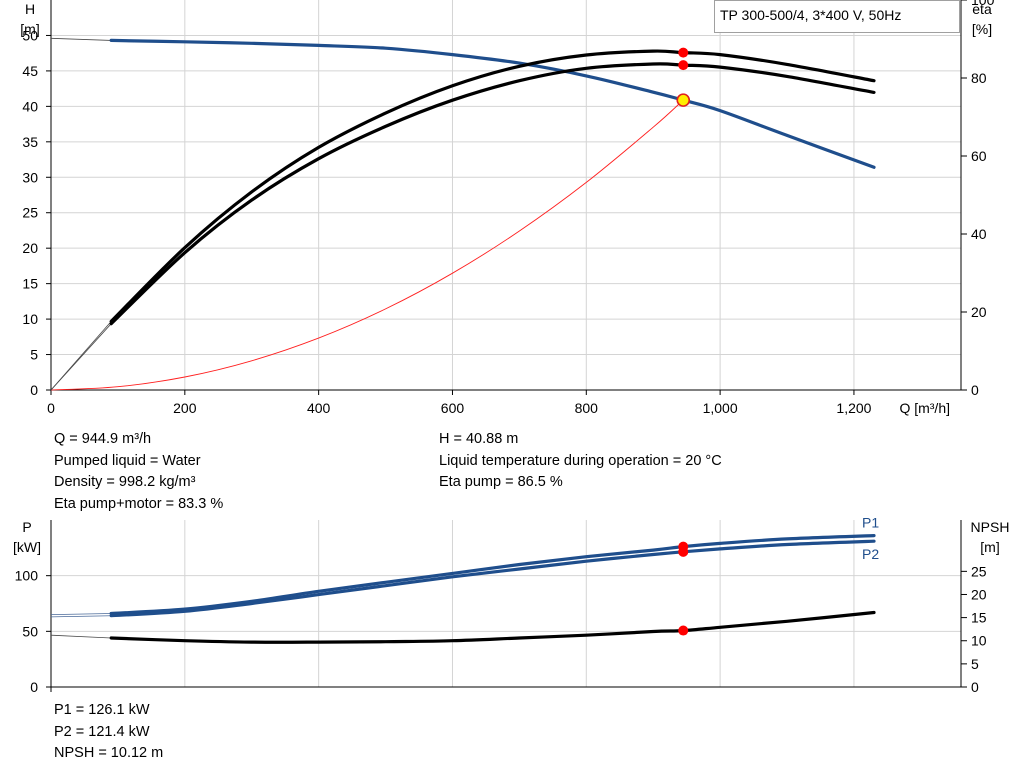  Describe the element at coordinates (30, 631) in the screenshot. I see `power-y-left-tick-label: 50` at that location.